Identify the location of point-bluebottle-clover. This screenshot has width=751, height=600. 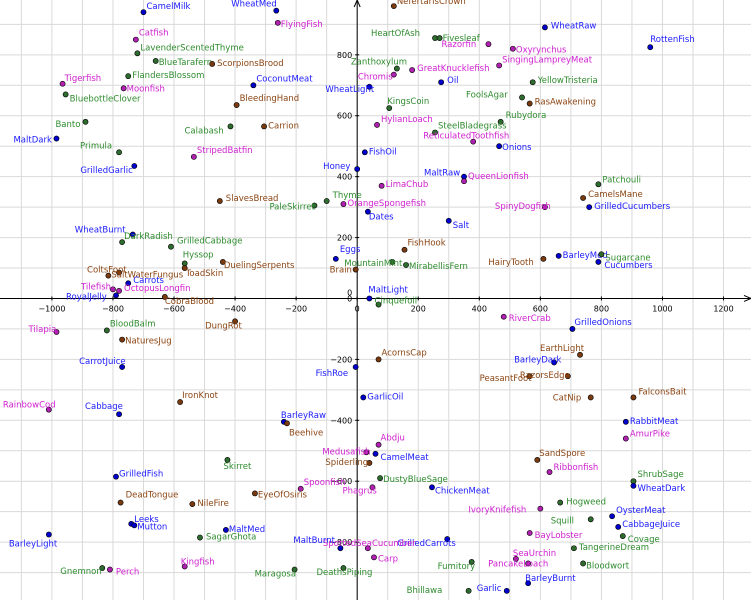
(65, 94).